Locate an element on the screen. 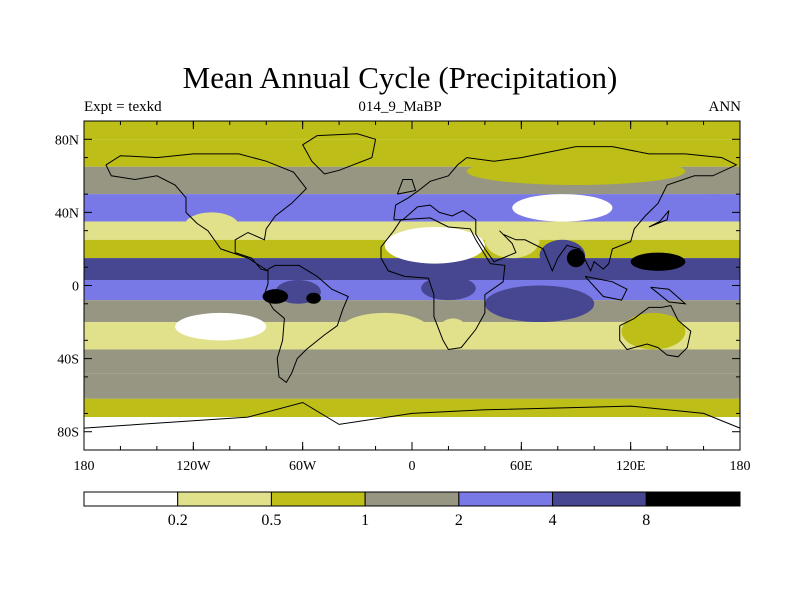 The width and height of the screenshot is (800, 600). lat-tick-label: 80N is located at coordinates (67, 140).